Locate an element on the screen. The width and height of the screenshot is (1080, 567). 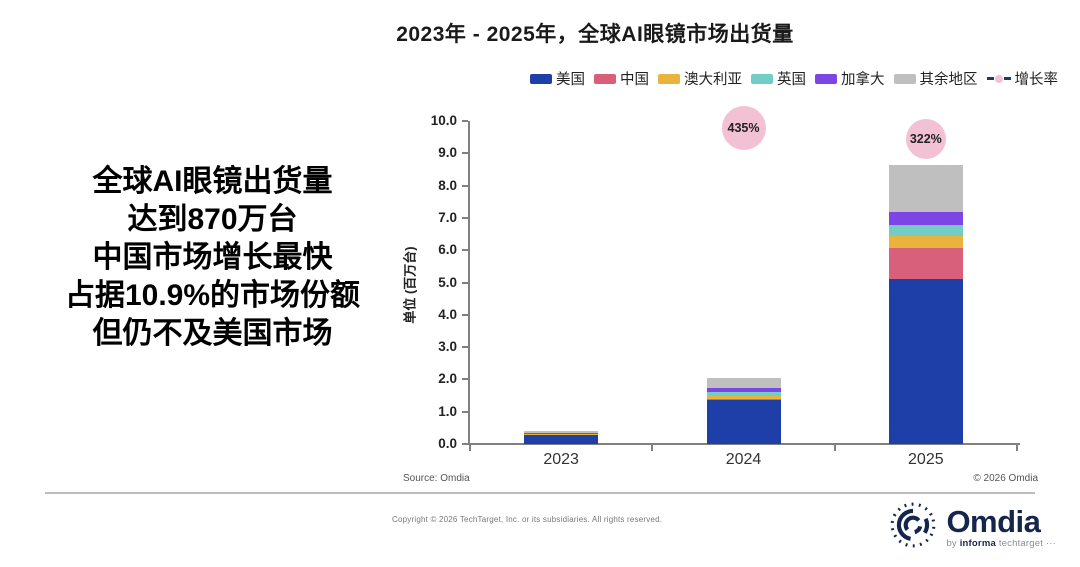
takeaway-line: 占据10.9%的市场份额 is located at coordinates (212, 295).